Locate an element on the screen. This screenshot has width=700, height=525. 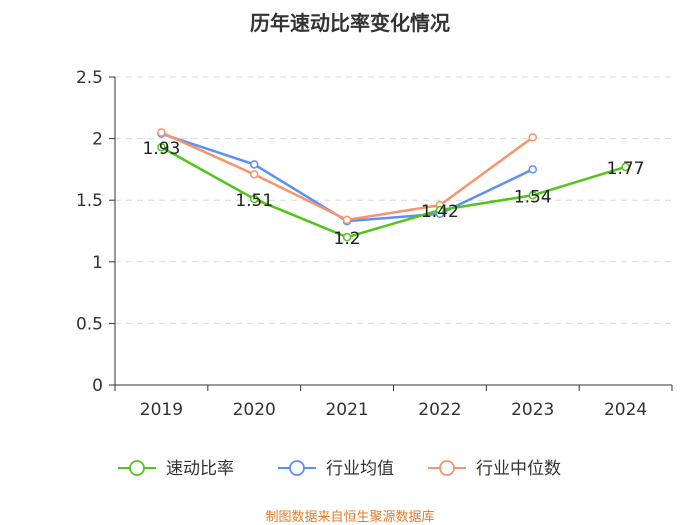
x-tick-label: 2022 is located at coordinates (439, 410).